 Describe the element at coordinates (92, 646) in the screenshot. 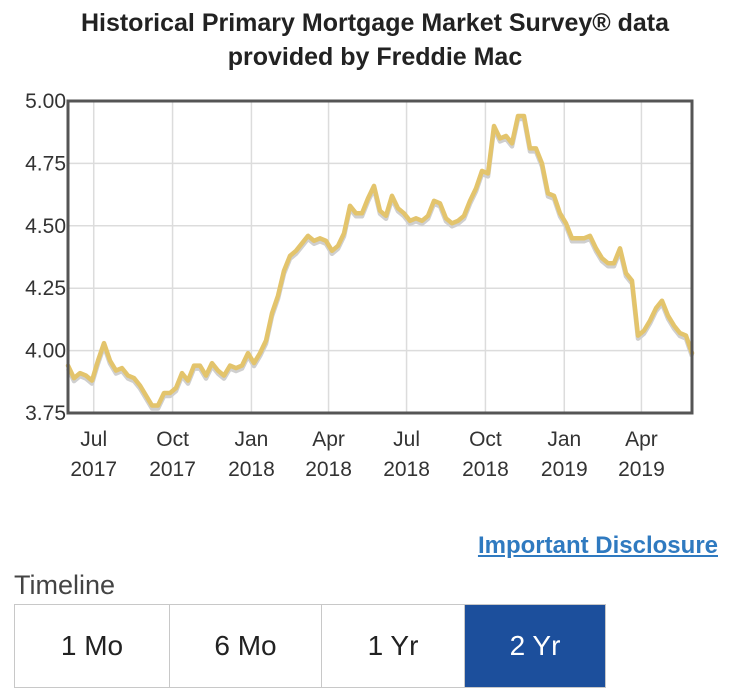

I see `timeline-1mo-button: 1 Mo` at that location.